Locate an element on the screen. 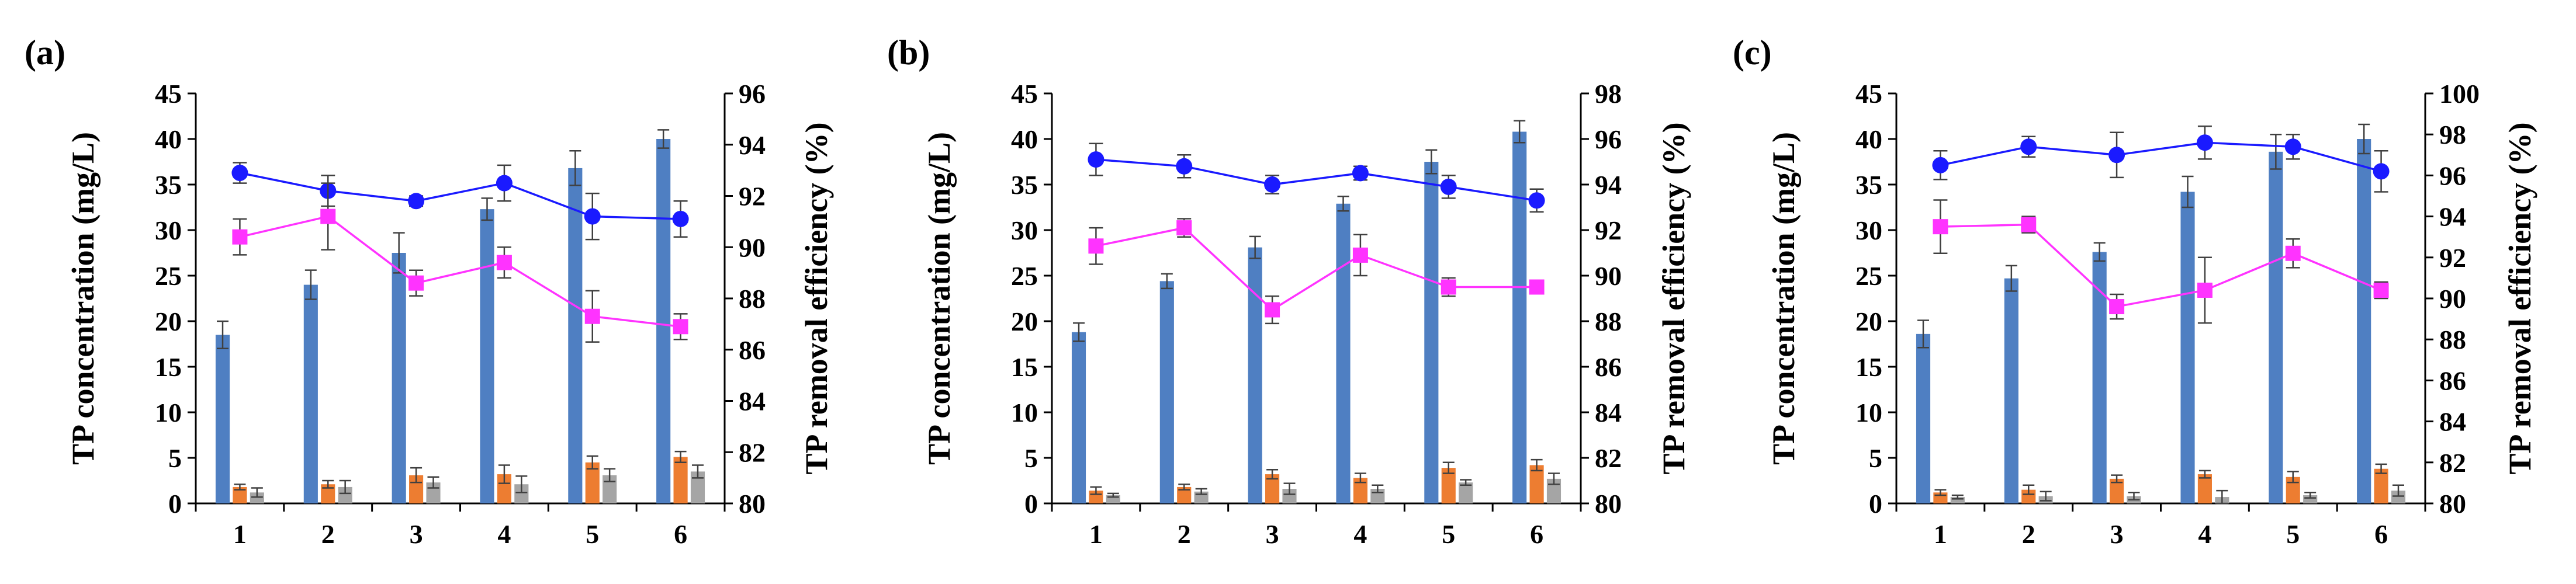 This screenshot has width=2576, height=584. x-tick-label: 3 is located at coordinates (416, 534).